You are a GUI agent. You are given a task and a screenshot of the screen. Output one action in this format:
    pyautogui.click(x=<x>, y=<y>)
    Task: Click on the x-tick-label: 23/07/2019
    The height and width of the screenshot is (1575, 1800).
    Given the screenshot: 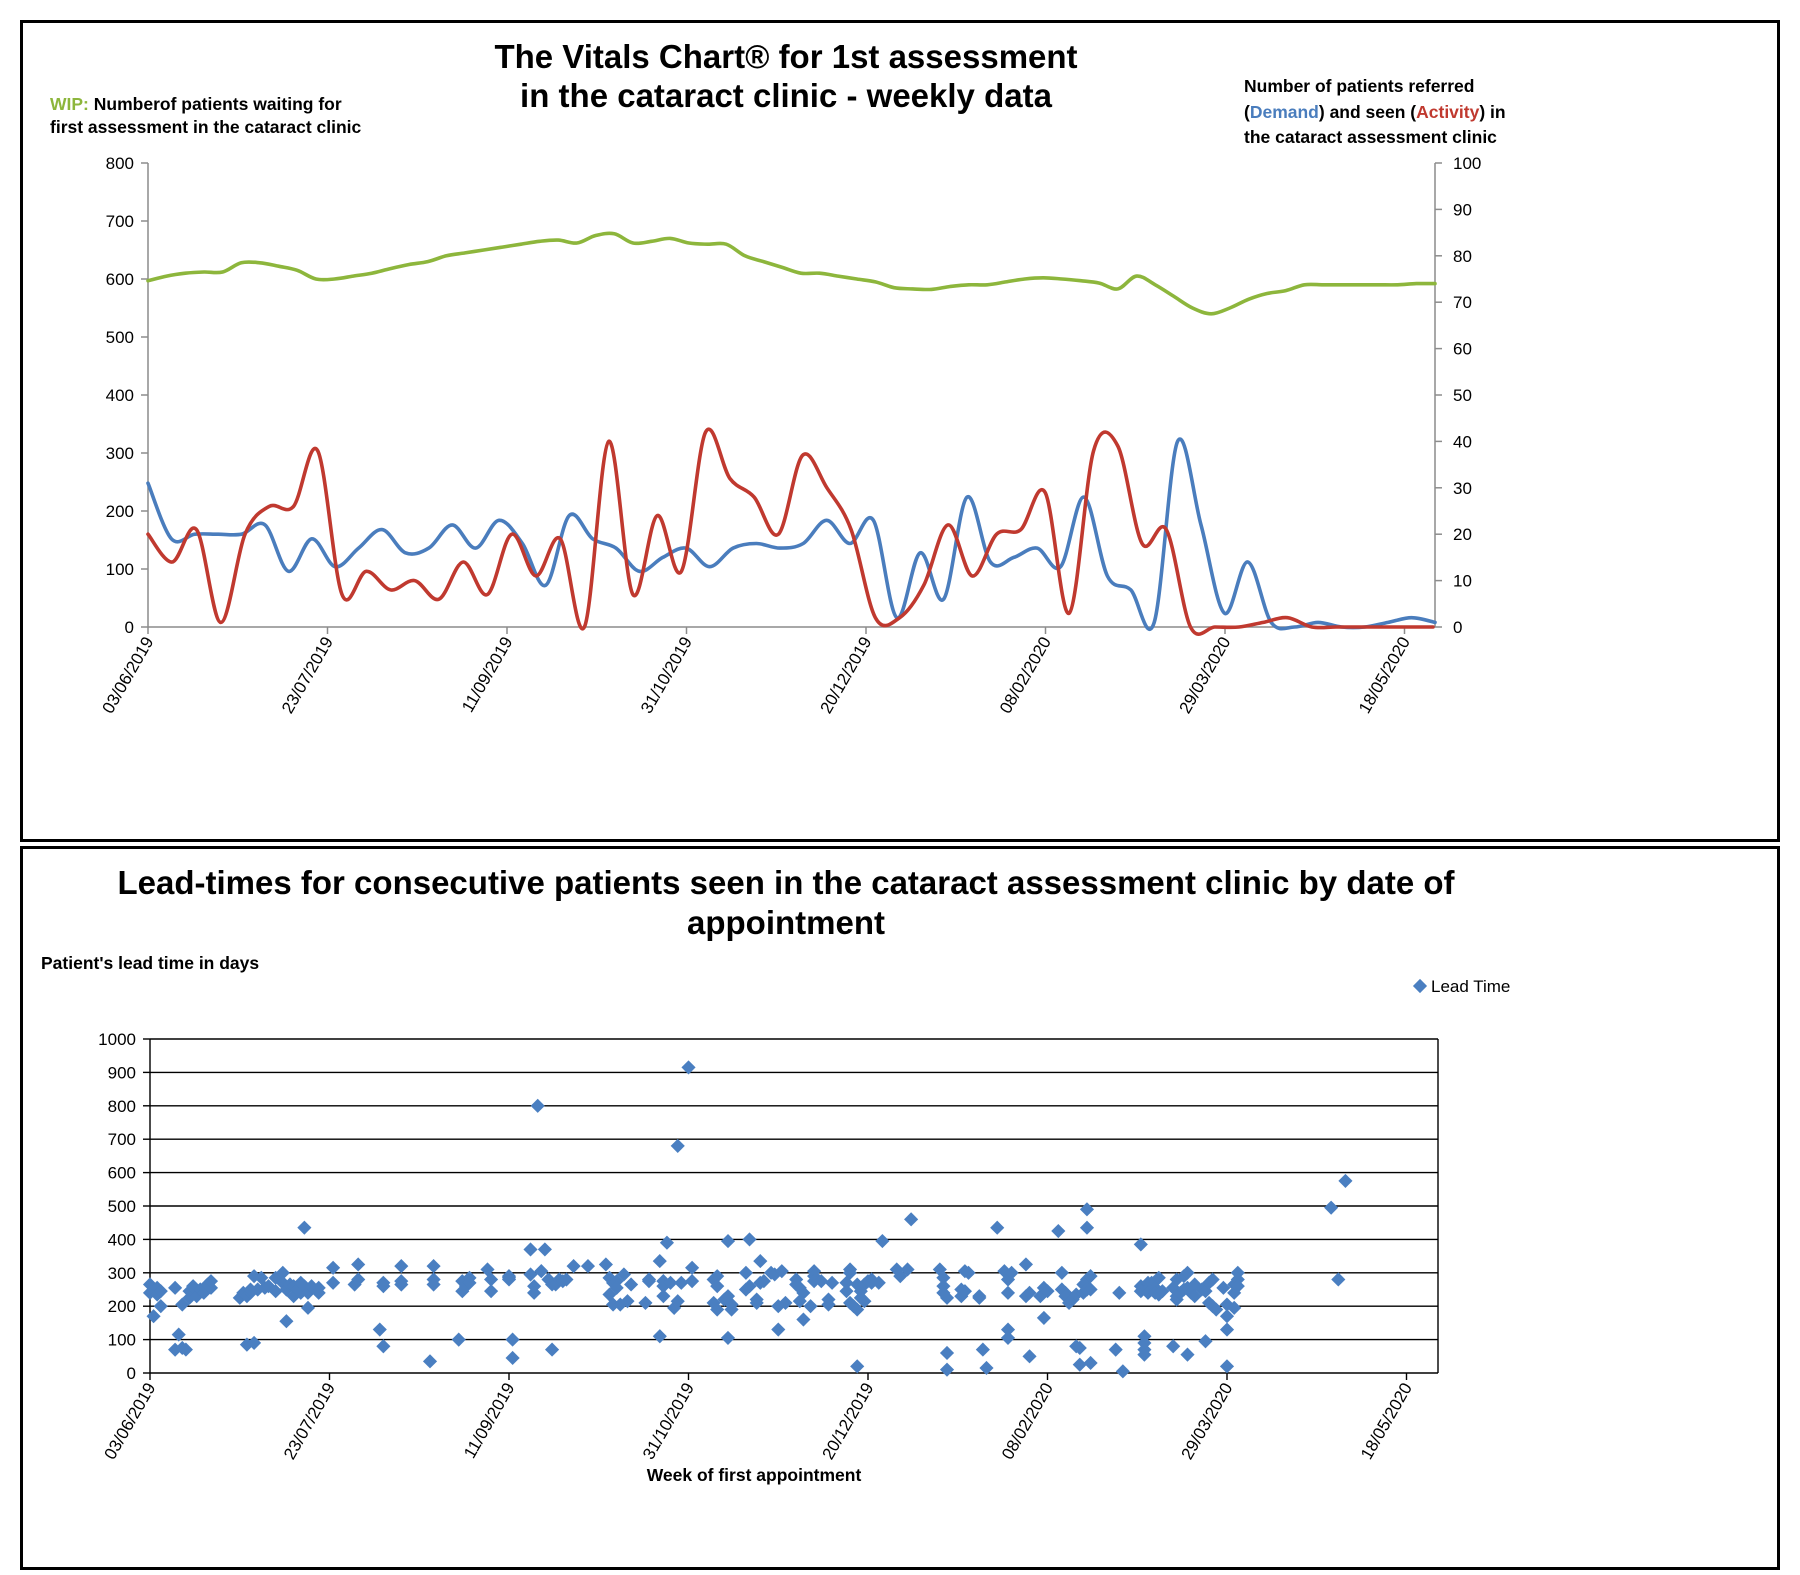 What is the action you would take?
    pyautogui.click(x=307, y=675)
    